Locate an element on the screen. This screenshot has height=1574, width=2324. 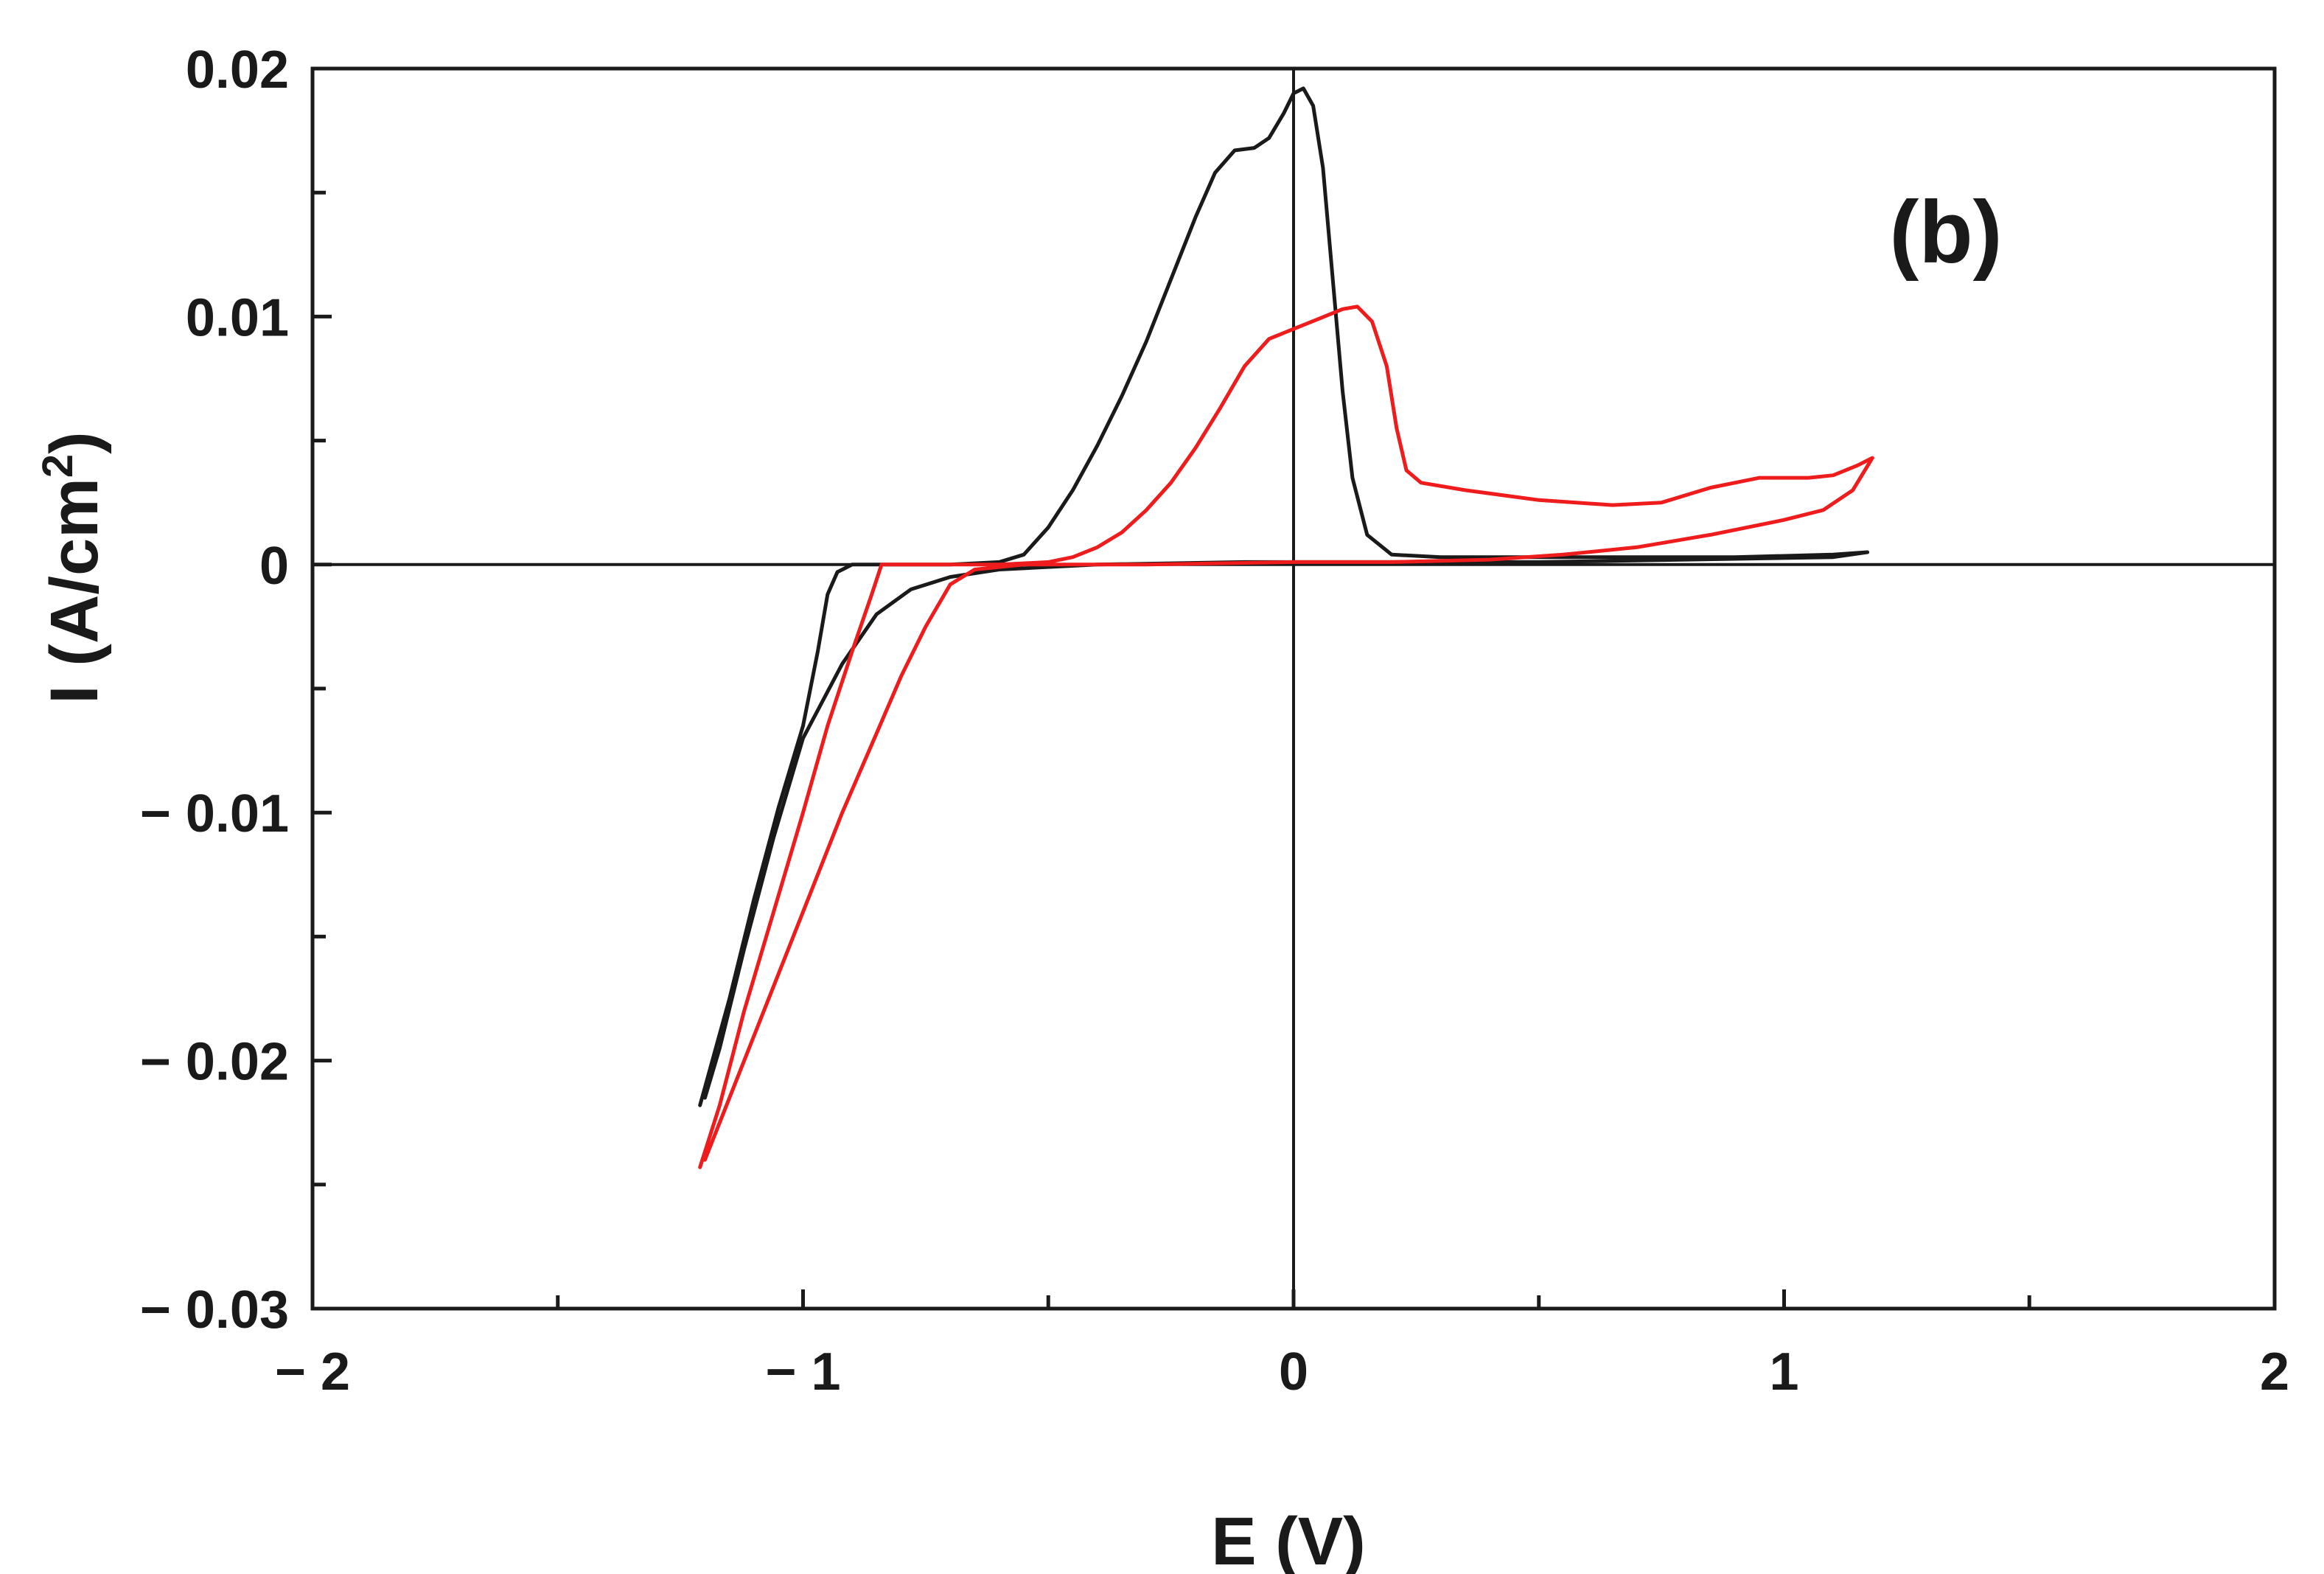
panel-label: (b) is located at coordinates (1945, 233).